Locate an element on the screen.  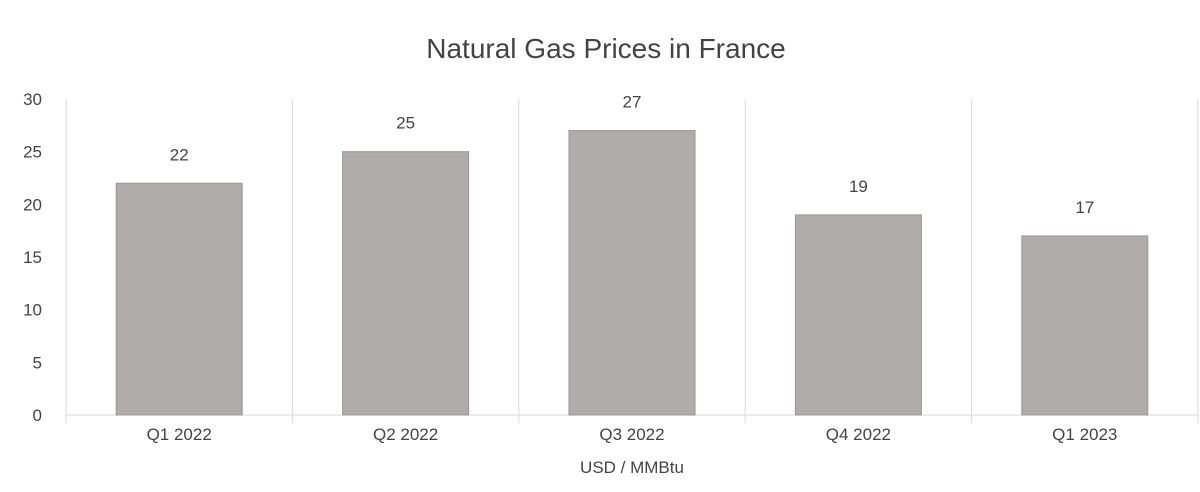
category-label-0: Q1 2022 is located at coordinates (179, 434).